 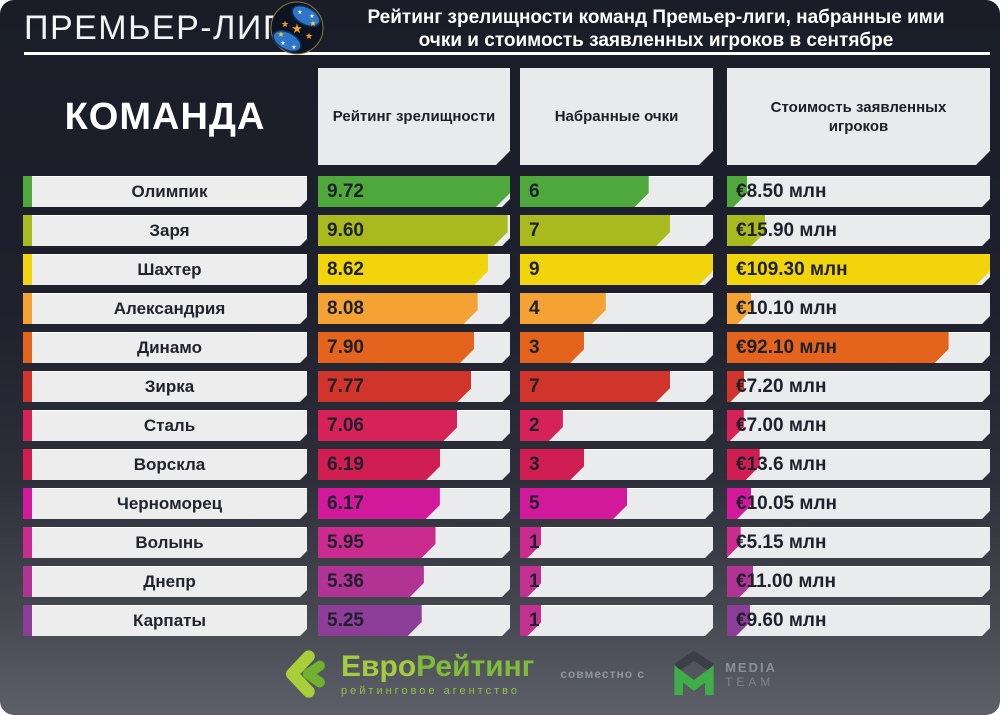 What do you see at coordinates (858, 581) in the screenshot?
I see `value-bar: €11.00 млн` at bounding box center [858, 581].